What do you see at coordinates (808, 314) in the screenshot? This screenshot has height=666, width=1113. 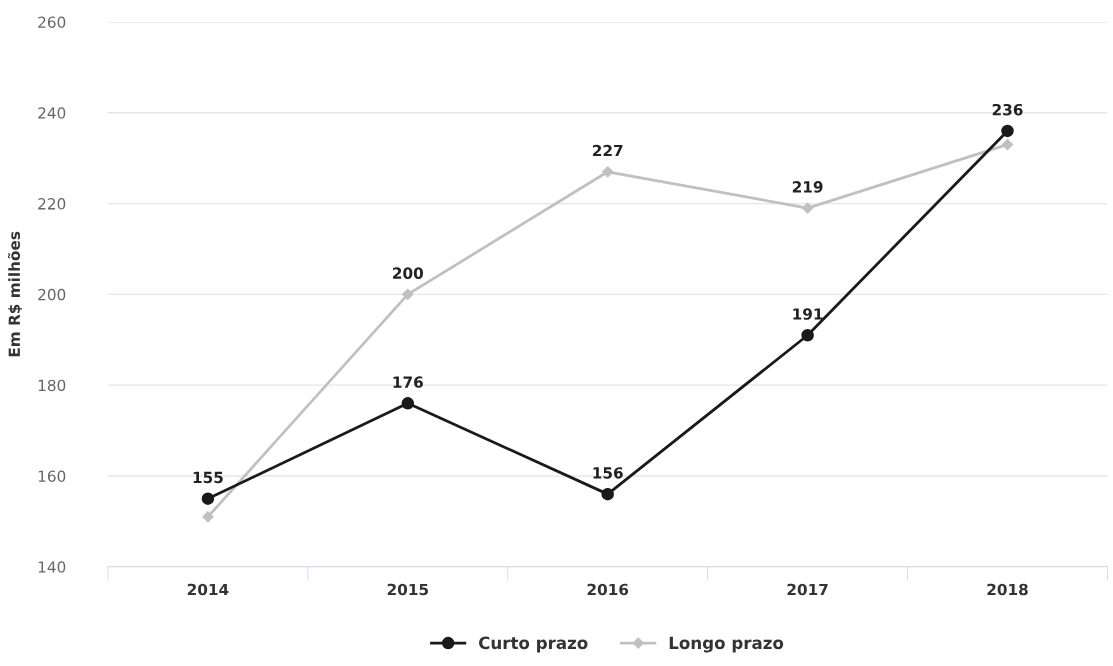 I see `data-label: 191` at bounding box center [808, 314].